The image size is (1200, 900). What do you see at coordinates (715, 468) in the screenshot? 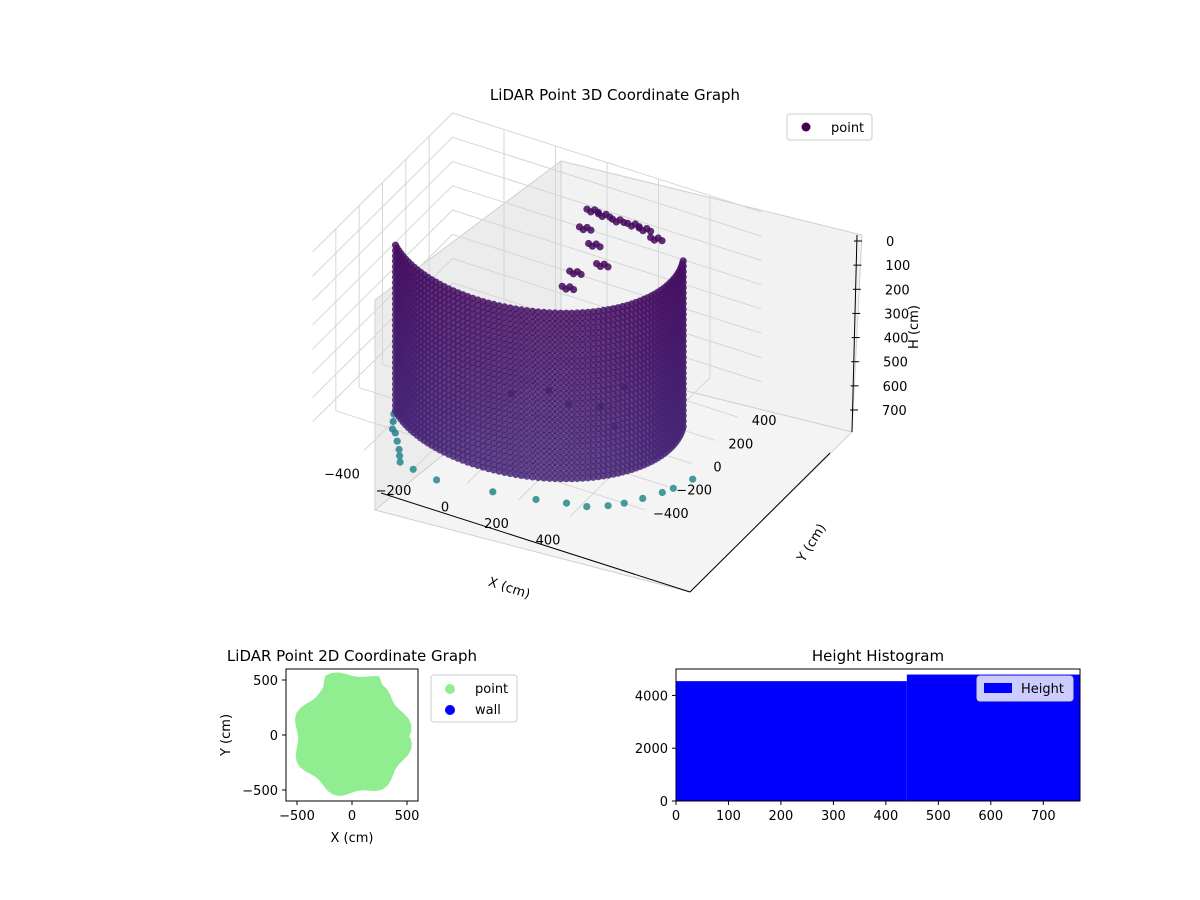
I see `y-ticks-3d: −400 −2000 200 400` at bounding box center [715, 468].